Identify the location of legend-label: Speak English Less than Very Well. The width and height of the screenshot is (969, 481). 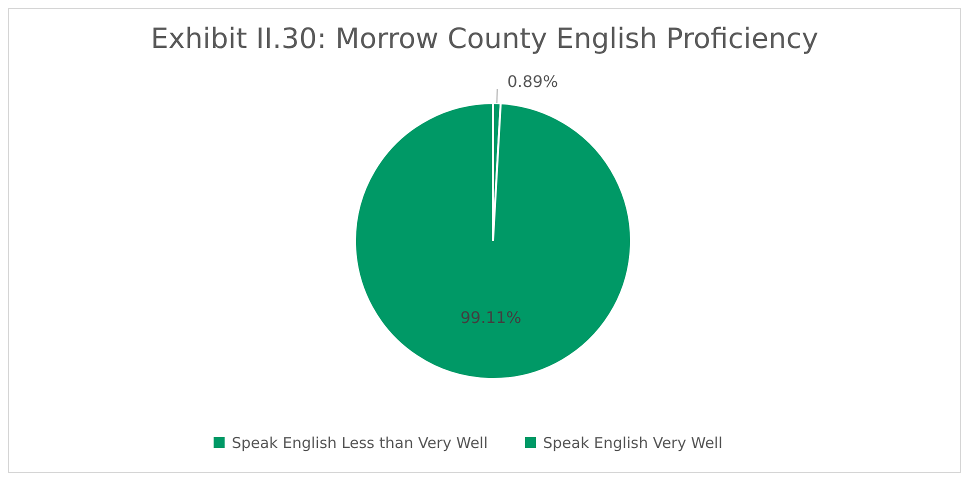
(360, 443).